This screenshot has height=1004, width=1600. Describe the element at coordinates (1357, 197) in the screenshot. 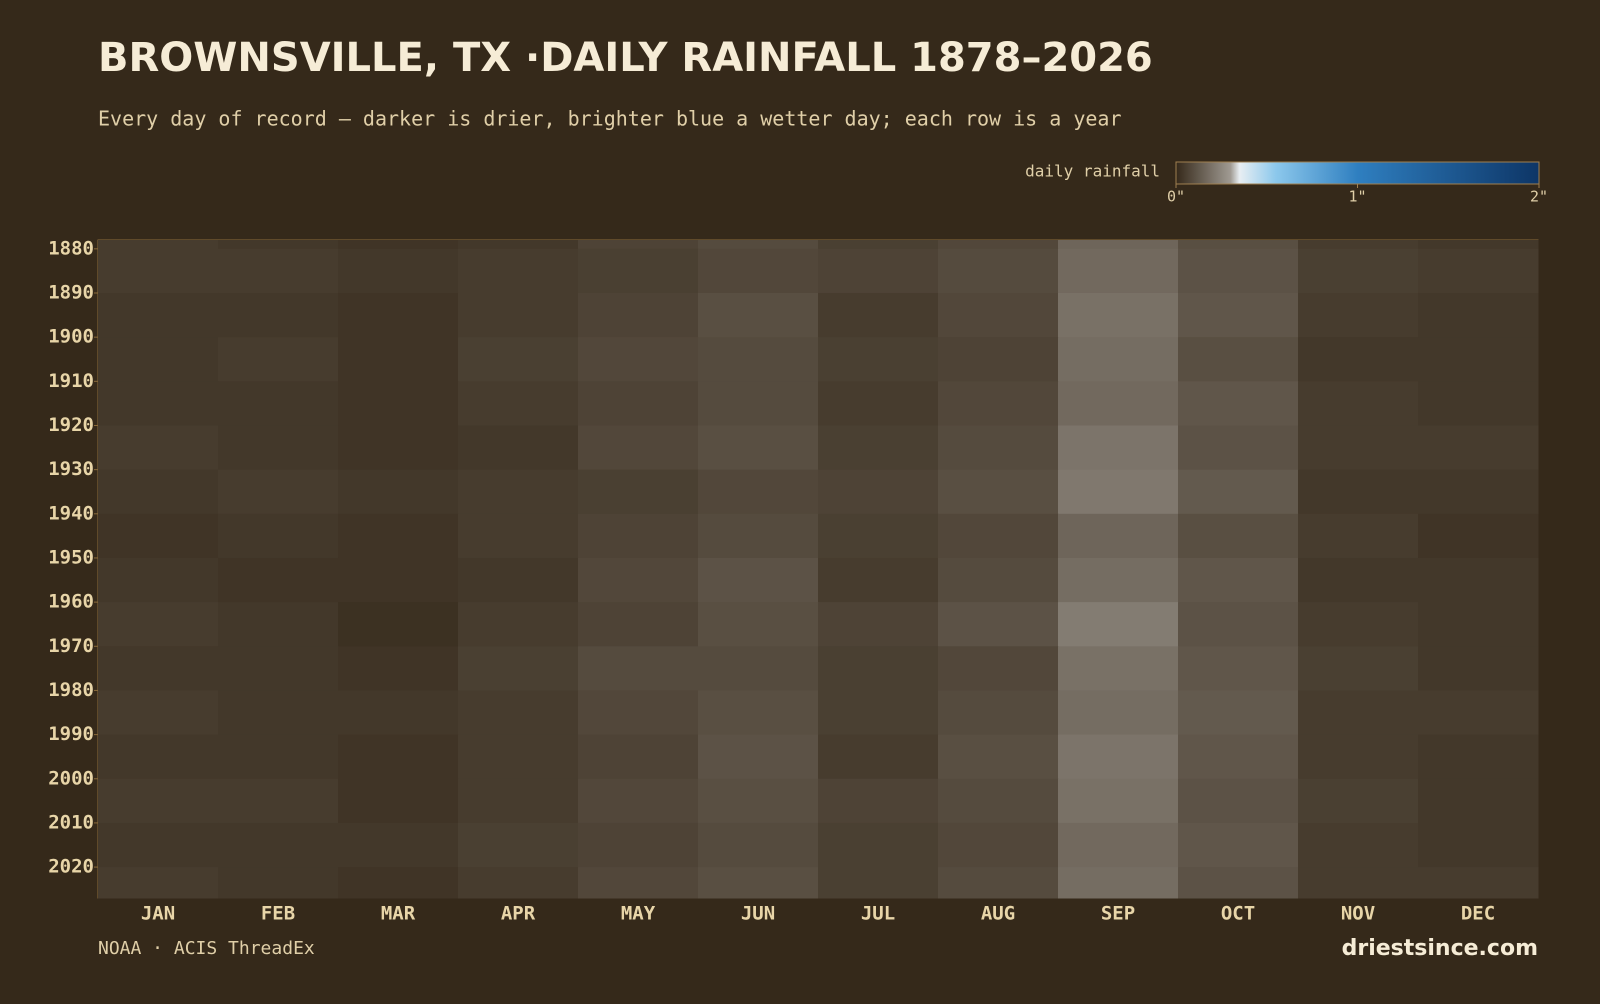

I see `colorbar-tick-label: 1"` at that location.